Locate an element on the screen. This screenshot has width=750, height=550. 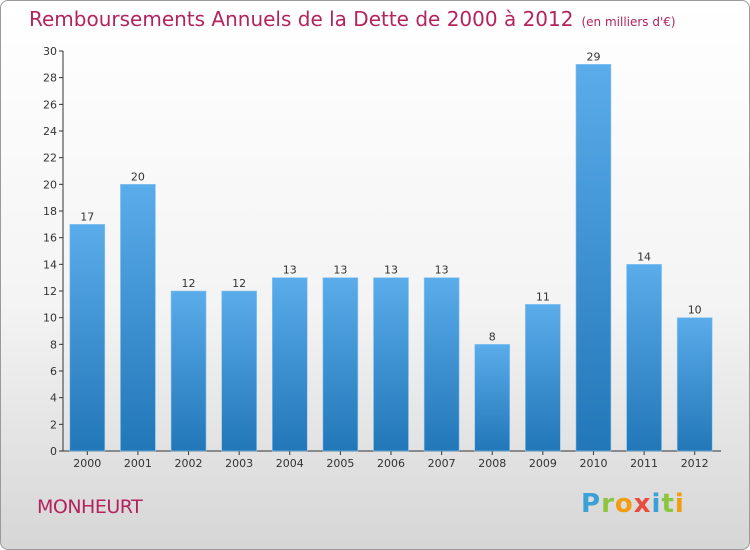
y-tick-label: 12 is located at coordinates (50, 291).